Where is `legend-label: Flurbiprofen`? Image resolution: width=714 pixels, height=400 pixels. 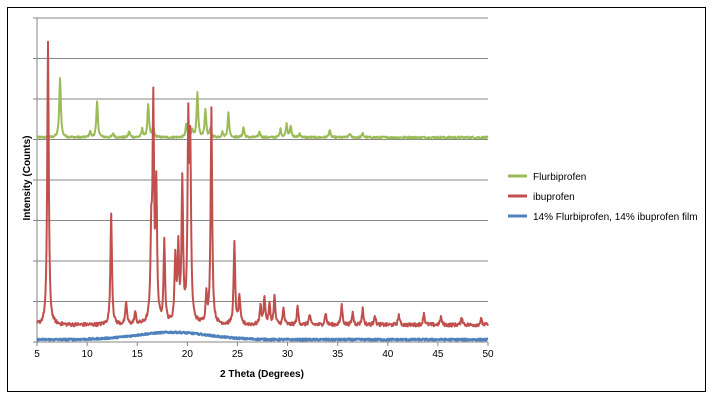 legend-label: Flurbiprofen is located at coordinates (559, 177).